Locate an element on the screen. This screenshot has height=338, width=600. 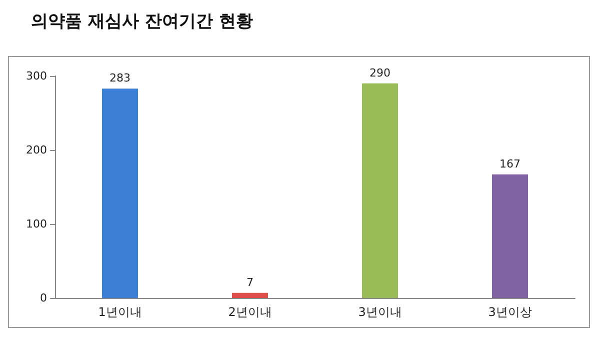
x-tick-label: 3년이내 is located at coordinates (380, 312).